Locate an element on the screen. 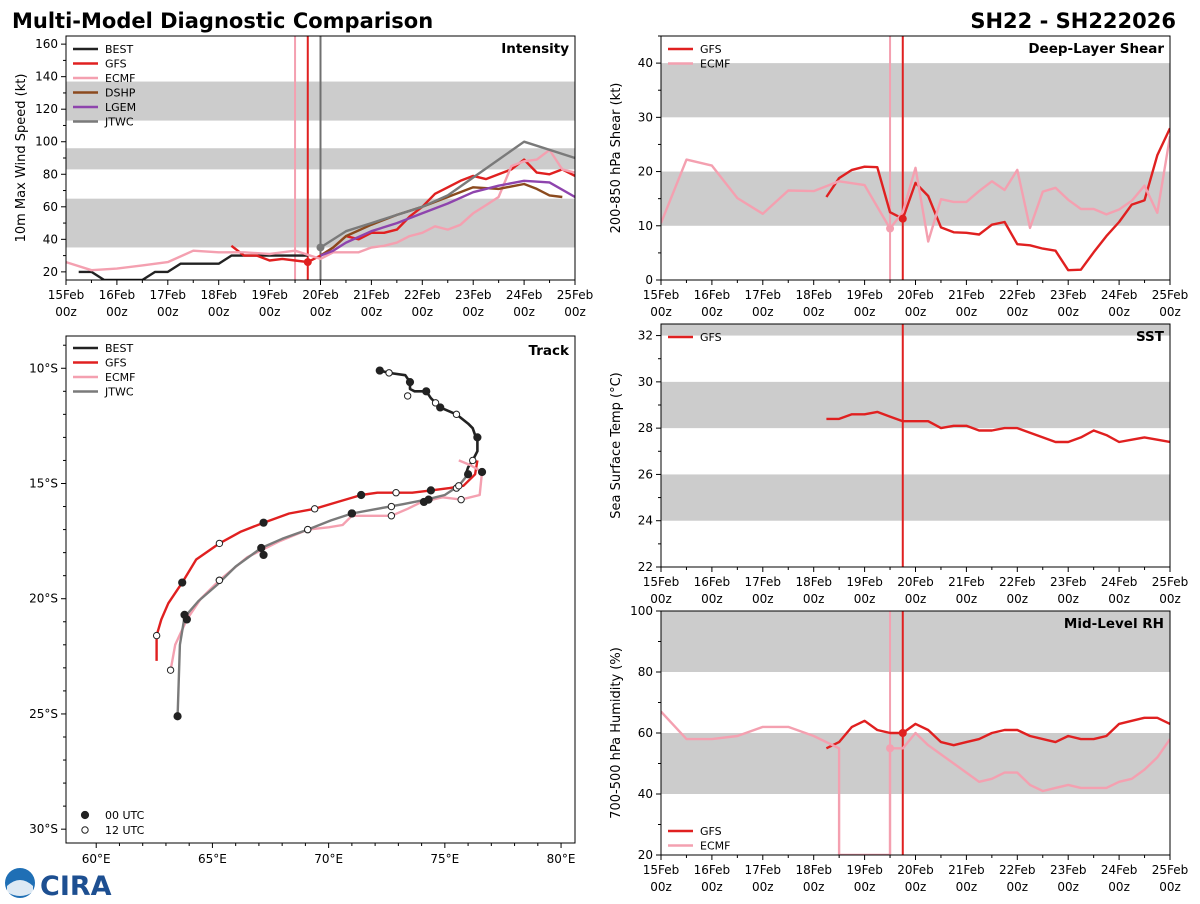 This screenshot has width=1200, height=904. series-best-line is located at coordinates (193, 267).